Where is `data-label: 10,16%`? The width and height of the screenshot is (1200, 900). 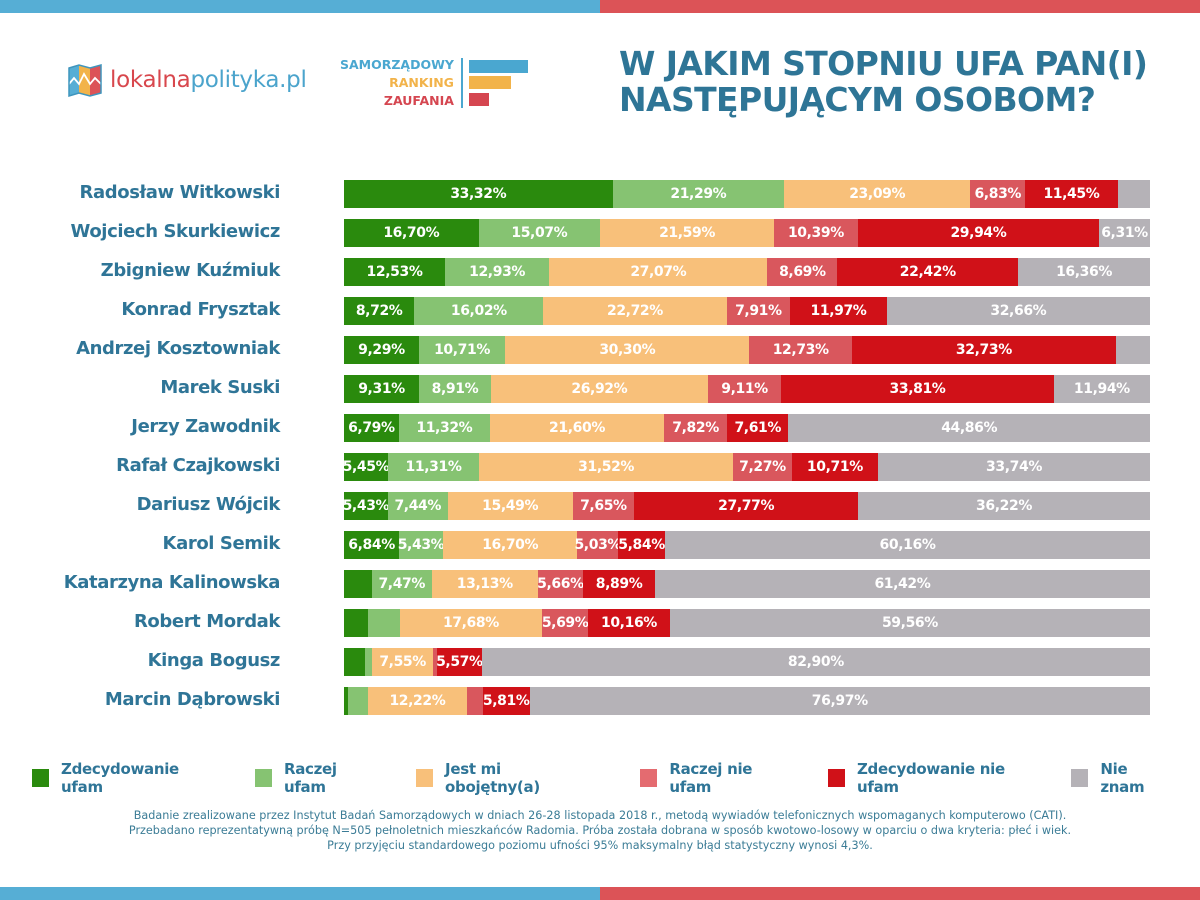 data-label: 10,16% is located at coordinates (629, 623).